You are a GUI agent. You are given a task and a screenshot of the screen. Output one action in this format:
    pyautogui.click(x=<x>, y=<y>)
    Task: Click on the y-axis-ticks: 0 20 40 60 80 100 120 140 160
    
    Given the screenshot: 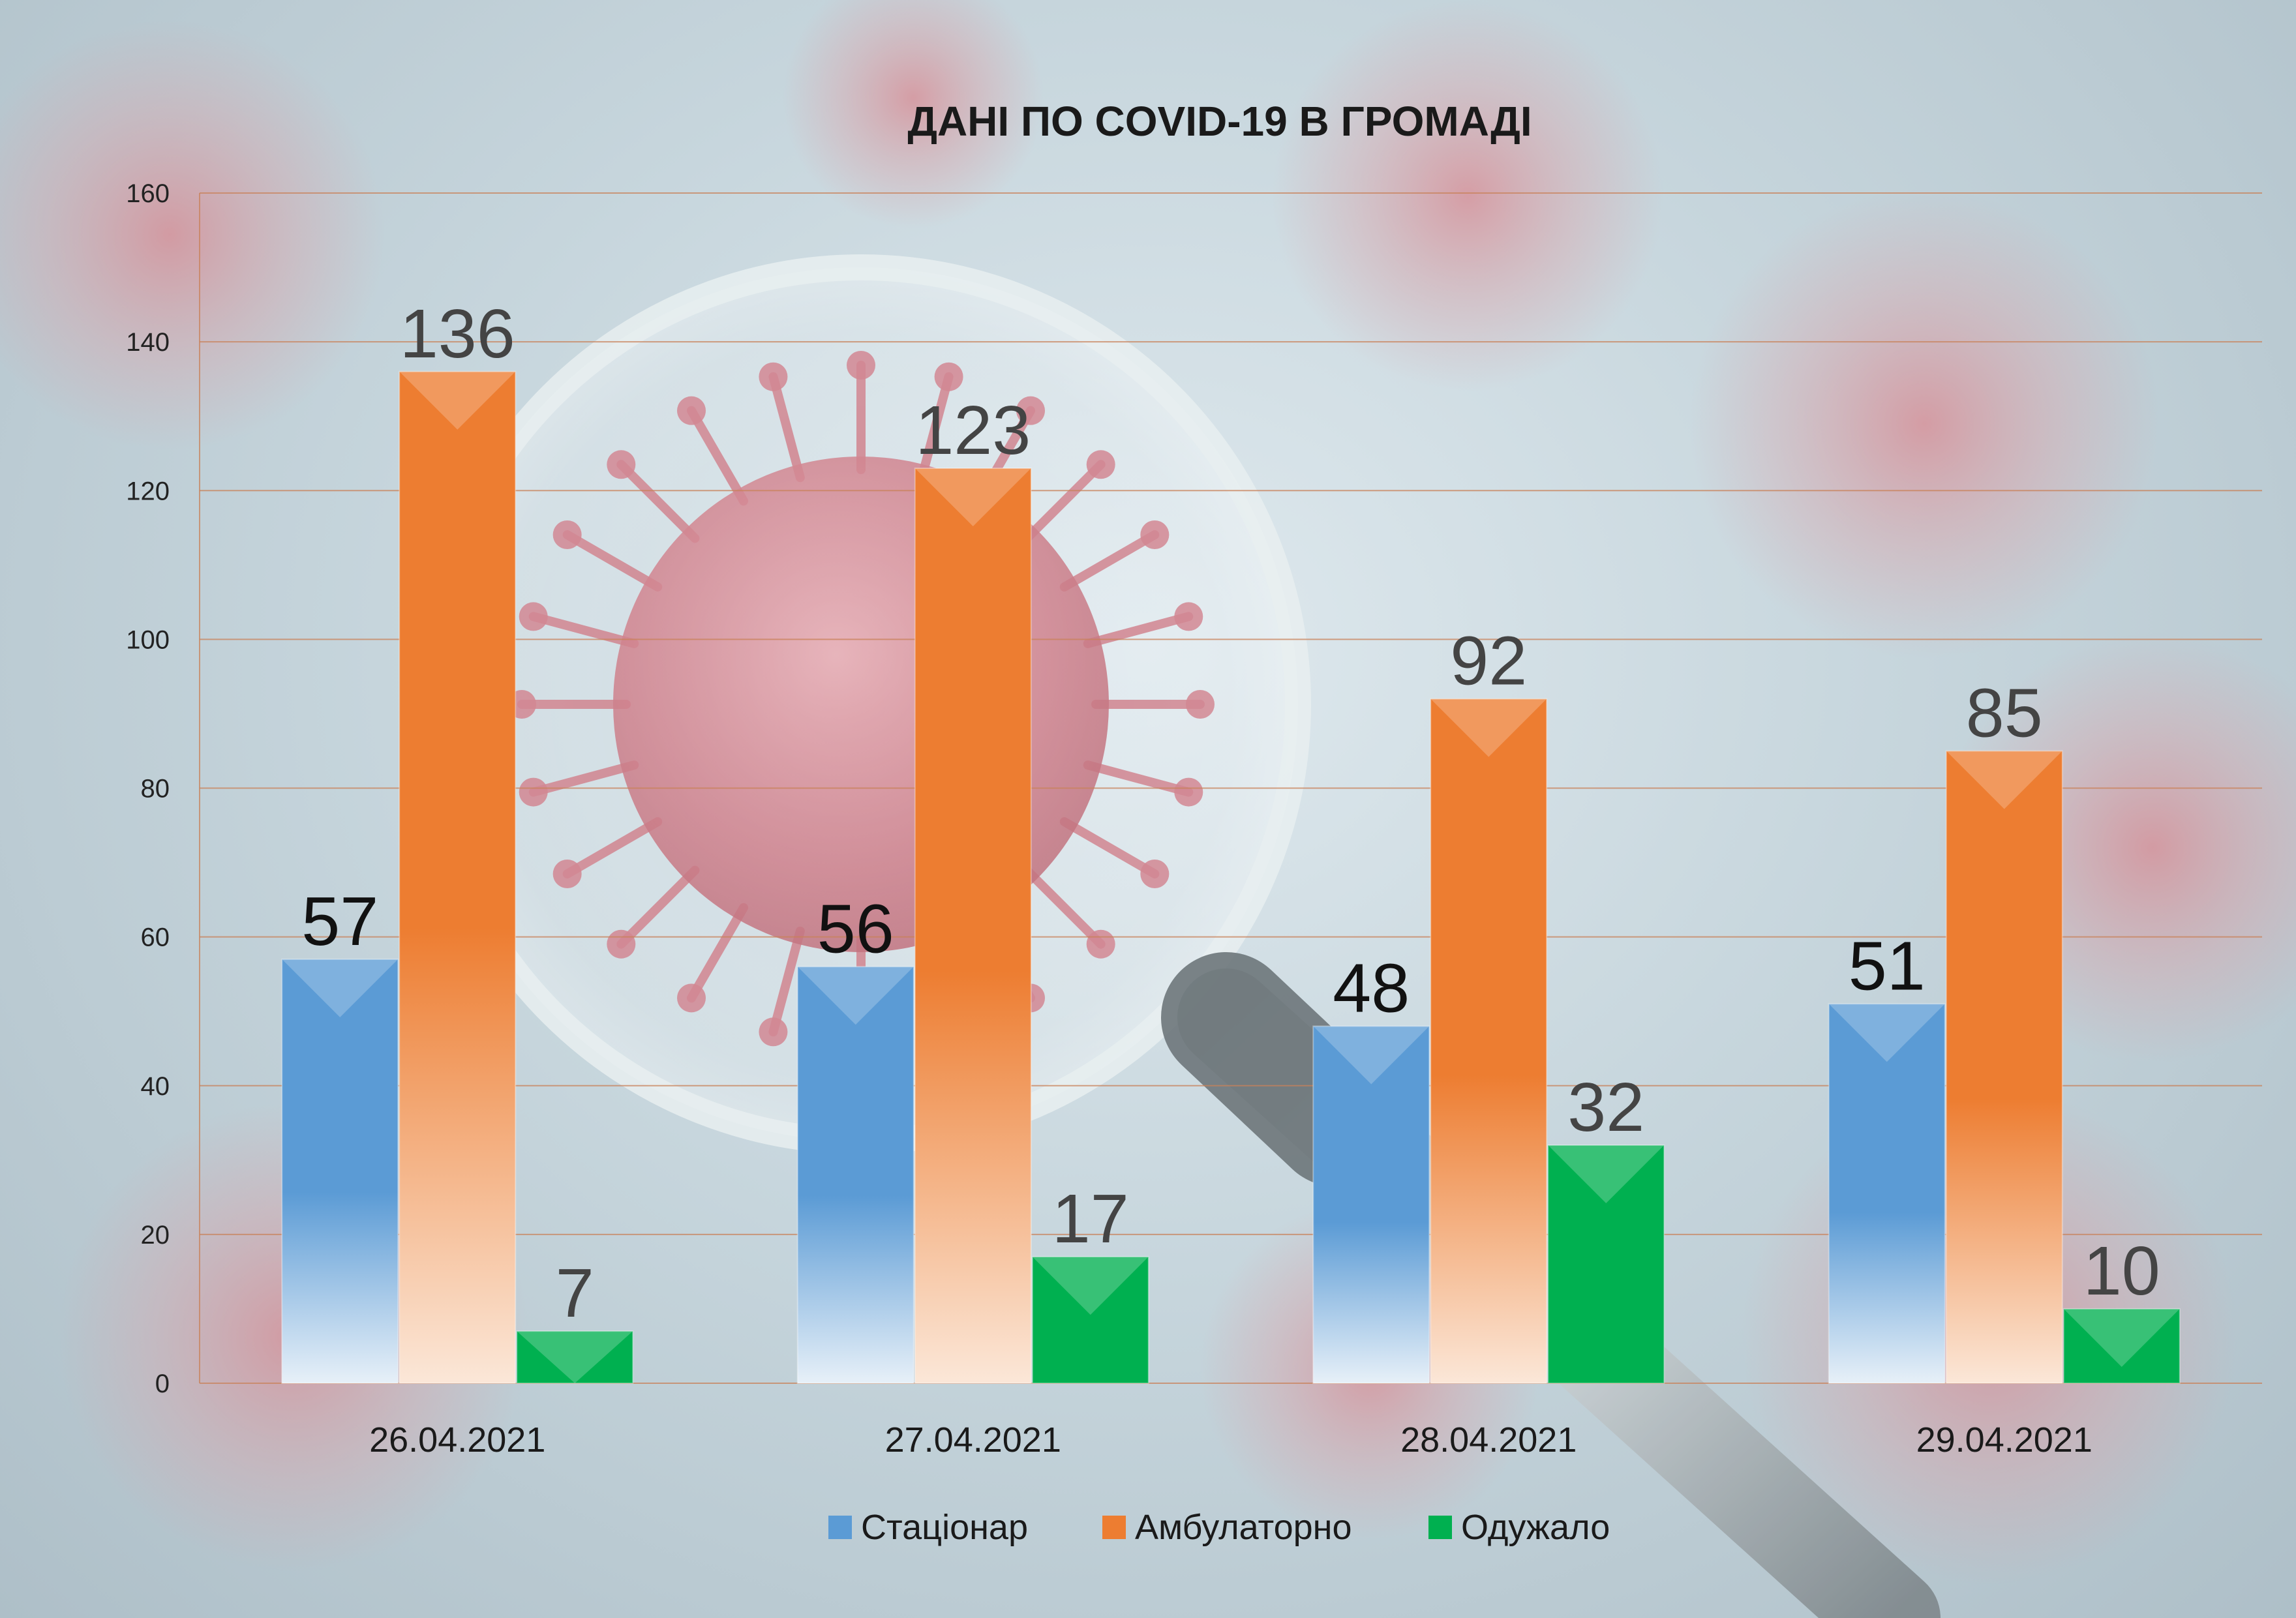 What is the action you would take?
    pyautogui.click(x=148, y=789)
    